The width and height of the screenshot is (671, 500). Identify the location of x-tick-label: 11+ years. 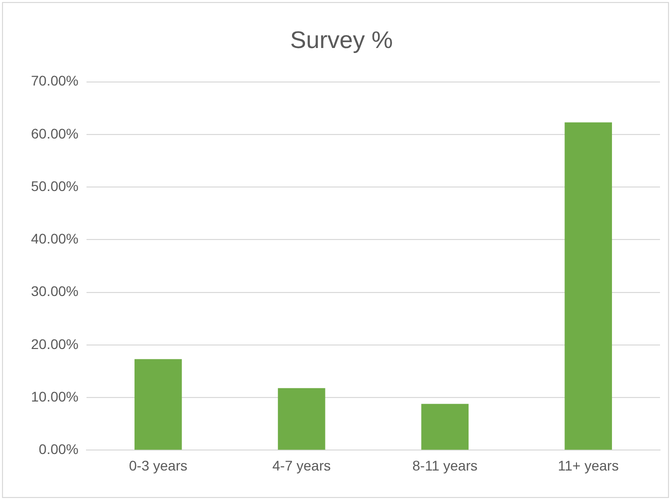
(588, 465).